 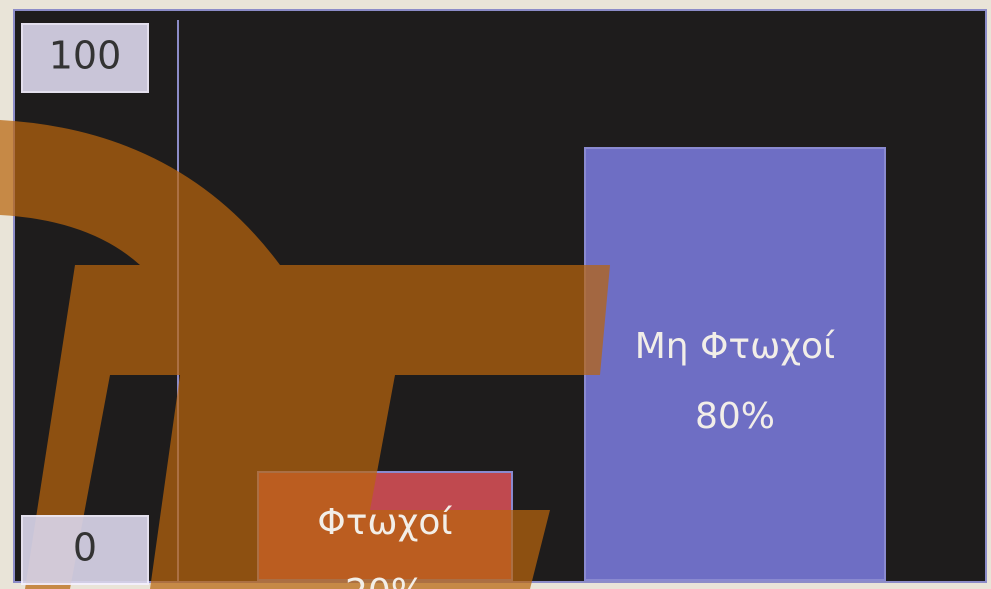 I want to click on y-tick-label: 100, so click(x=85, y=56).